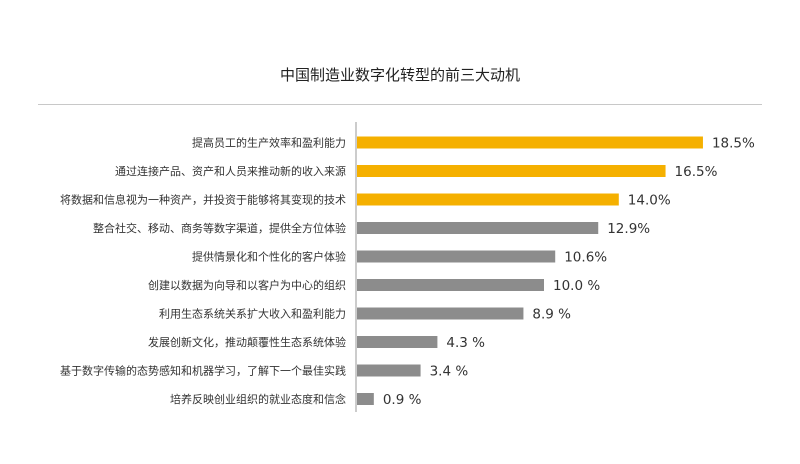 This screenshot has height=464, width=800. Describe the element at coordinates (269, 143) in the screenshot. I see `category-label-1: 提高员工的生产效率和盈利能力` at that location.